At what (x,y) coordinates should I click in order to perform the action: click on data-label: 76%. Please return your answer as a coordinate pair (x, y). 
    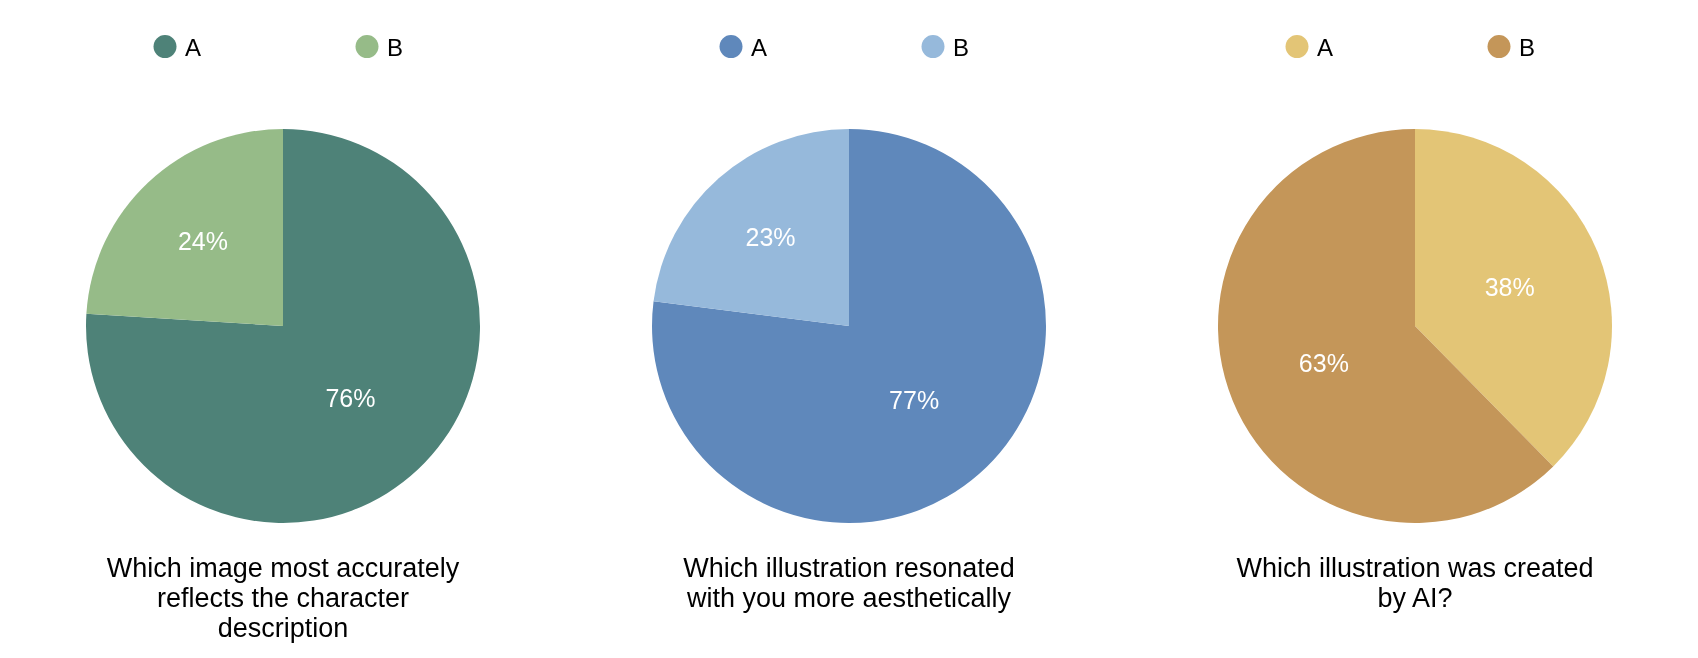
    Looking at the image, I should click on (350, 397).